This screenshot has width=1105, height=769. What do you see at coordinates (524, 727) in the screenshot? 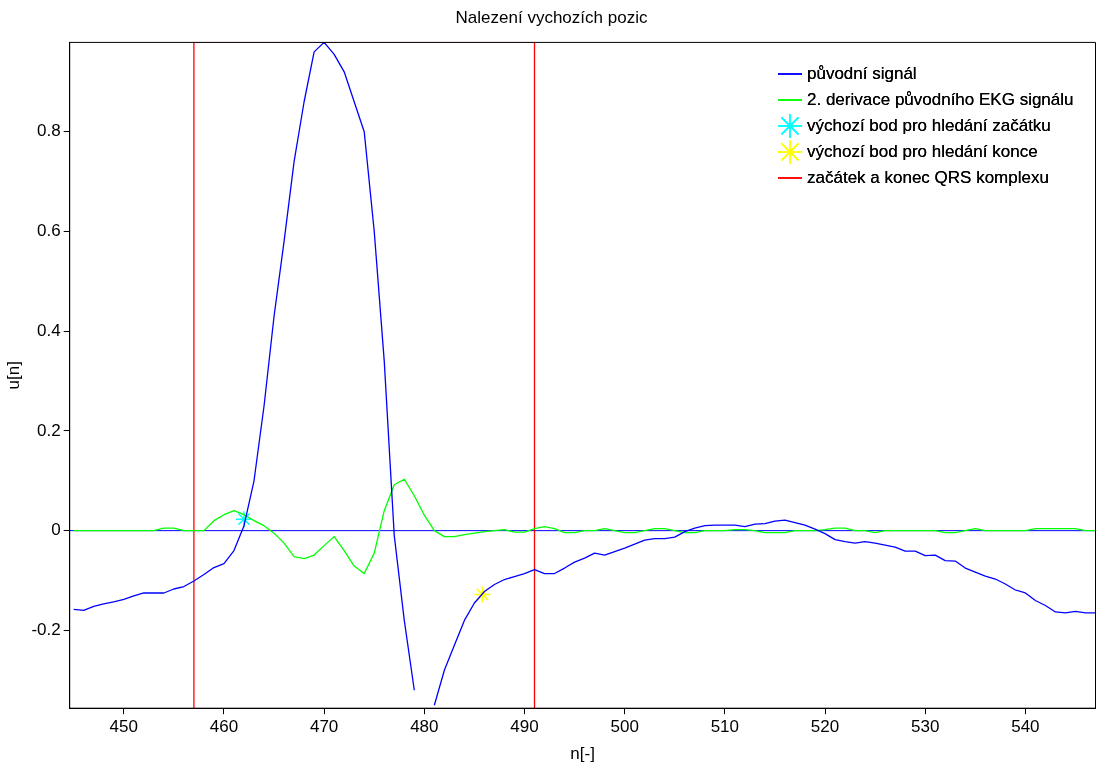
I see `x-tick-label: 490` at bounding box center [524, 727].